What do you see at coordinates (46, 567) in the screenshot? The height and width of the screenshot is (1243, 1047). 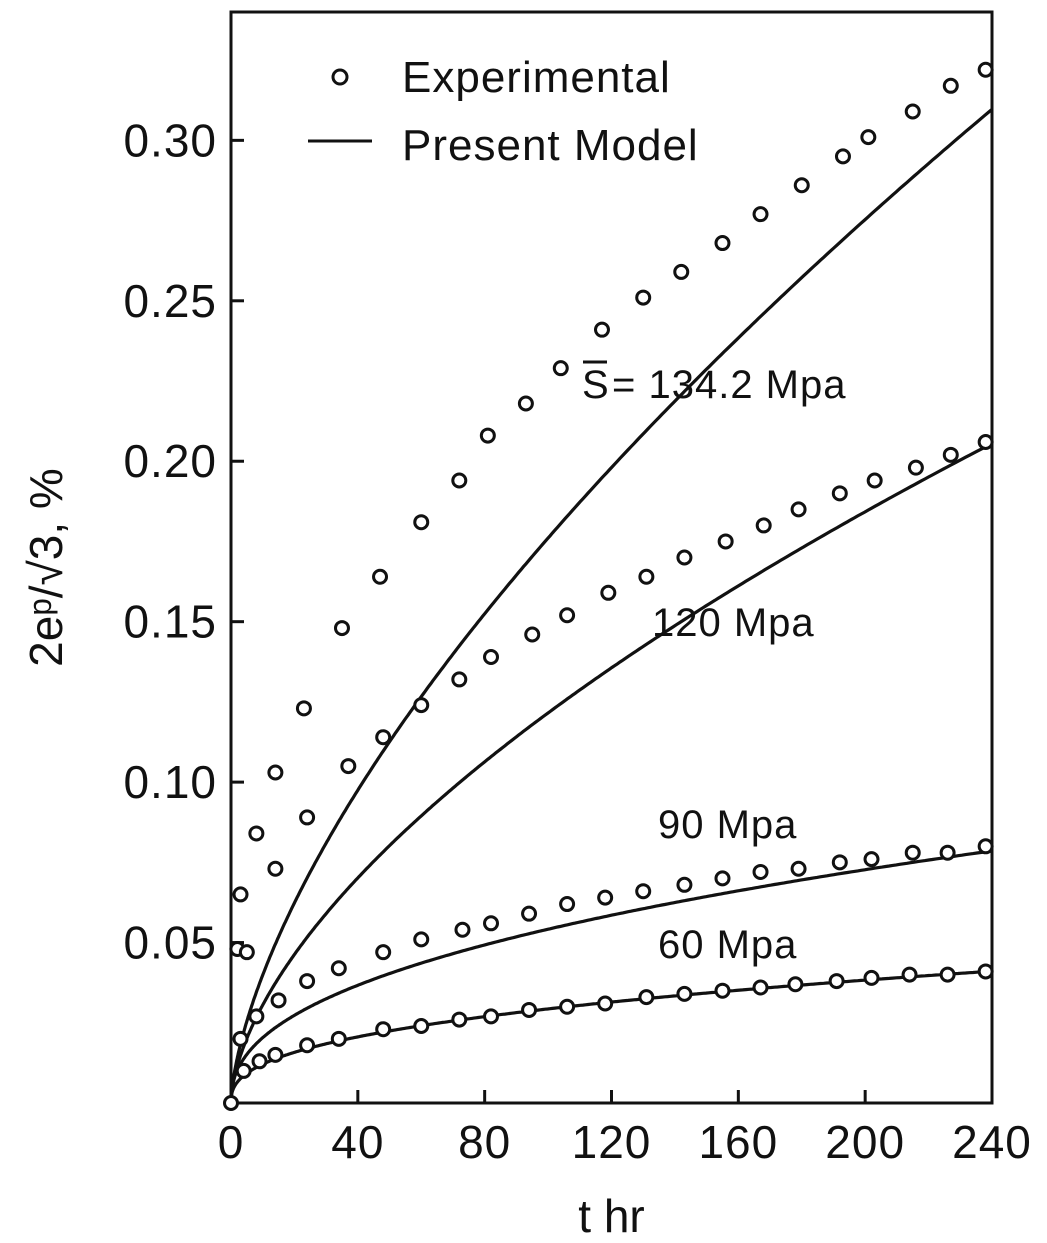 I see `y-axis-title: 2eᵖ/√3, %` at bounding box center [46, 567].